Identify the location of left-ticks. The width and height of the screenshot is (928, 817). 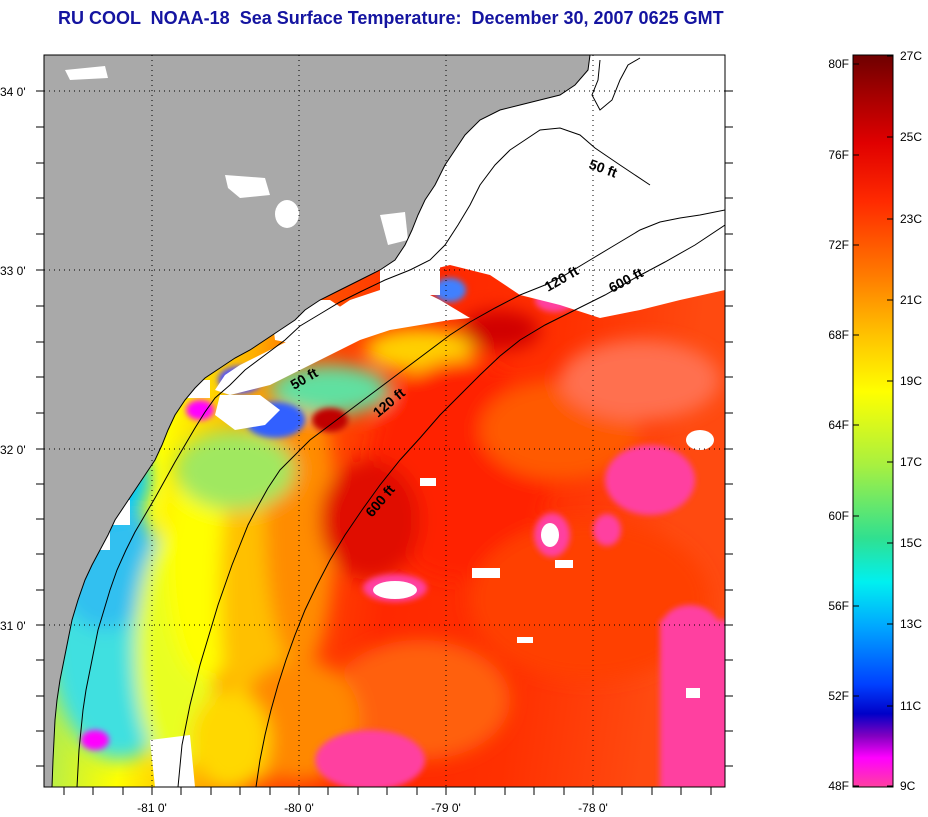
(40, 428).